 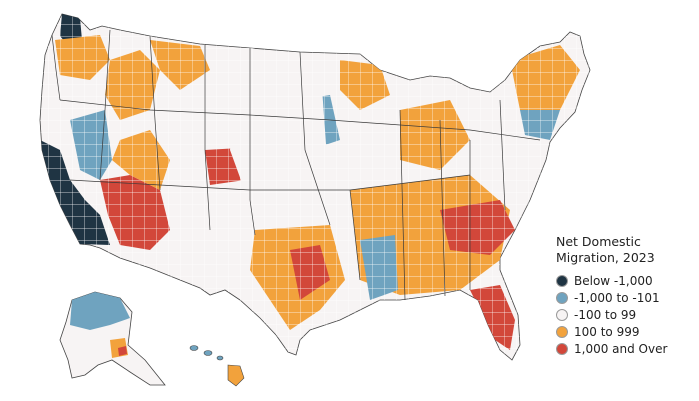 What do you see at coordinates (621, 348) in the screenshot?
I see `legend-label: 1,000 and Over` at bounding box center [621, 348].